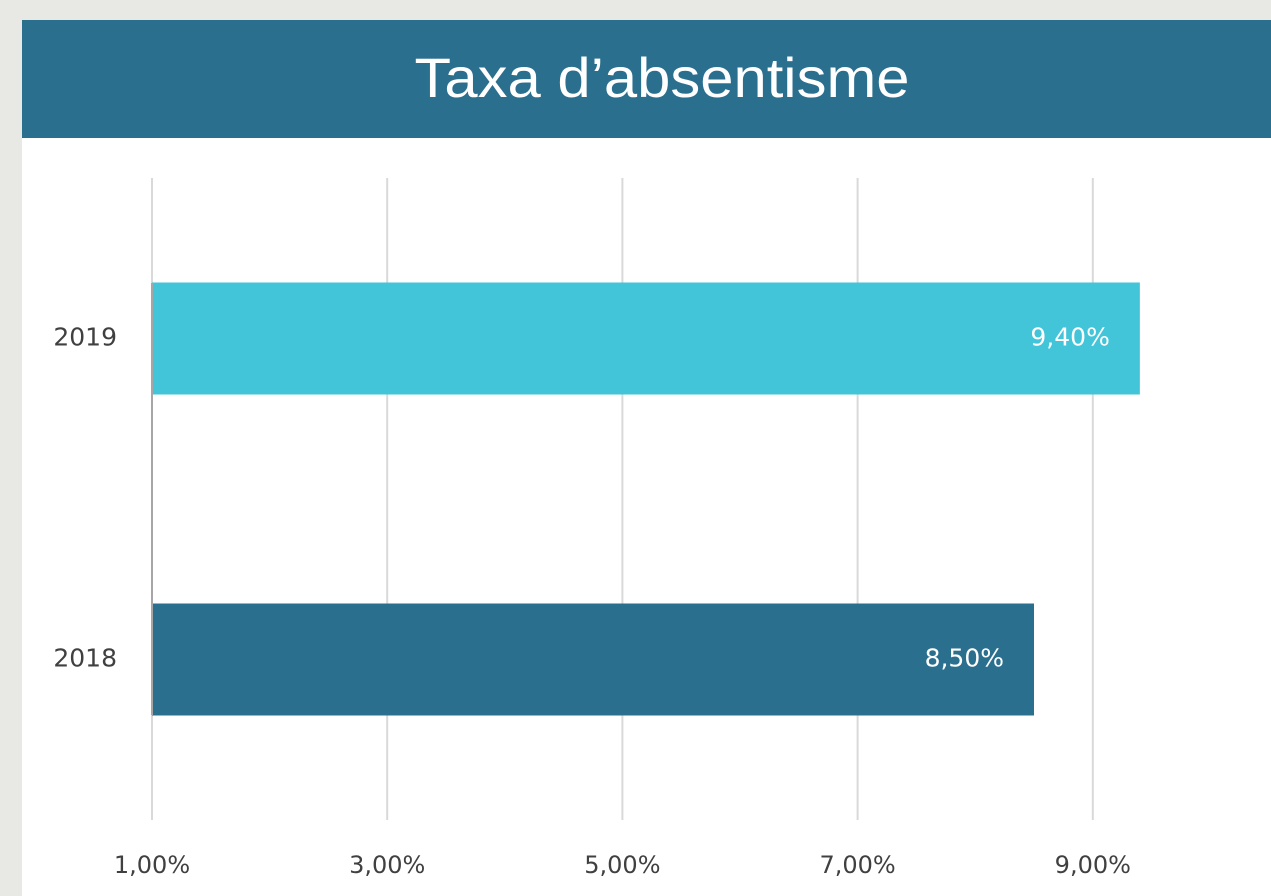 This screenshot has height=896, width=1271. Describe the element at coordinates (387, 865) in the screenshot. I see `x-tick-label: 3,00%` at that location.